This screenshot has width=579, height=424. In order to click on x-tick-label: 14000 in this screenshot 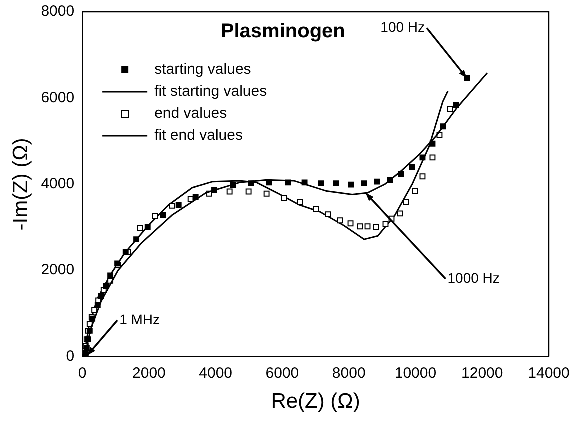, I will do `click(549, 373)`.